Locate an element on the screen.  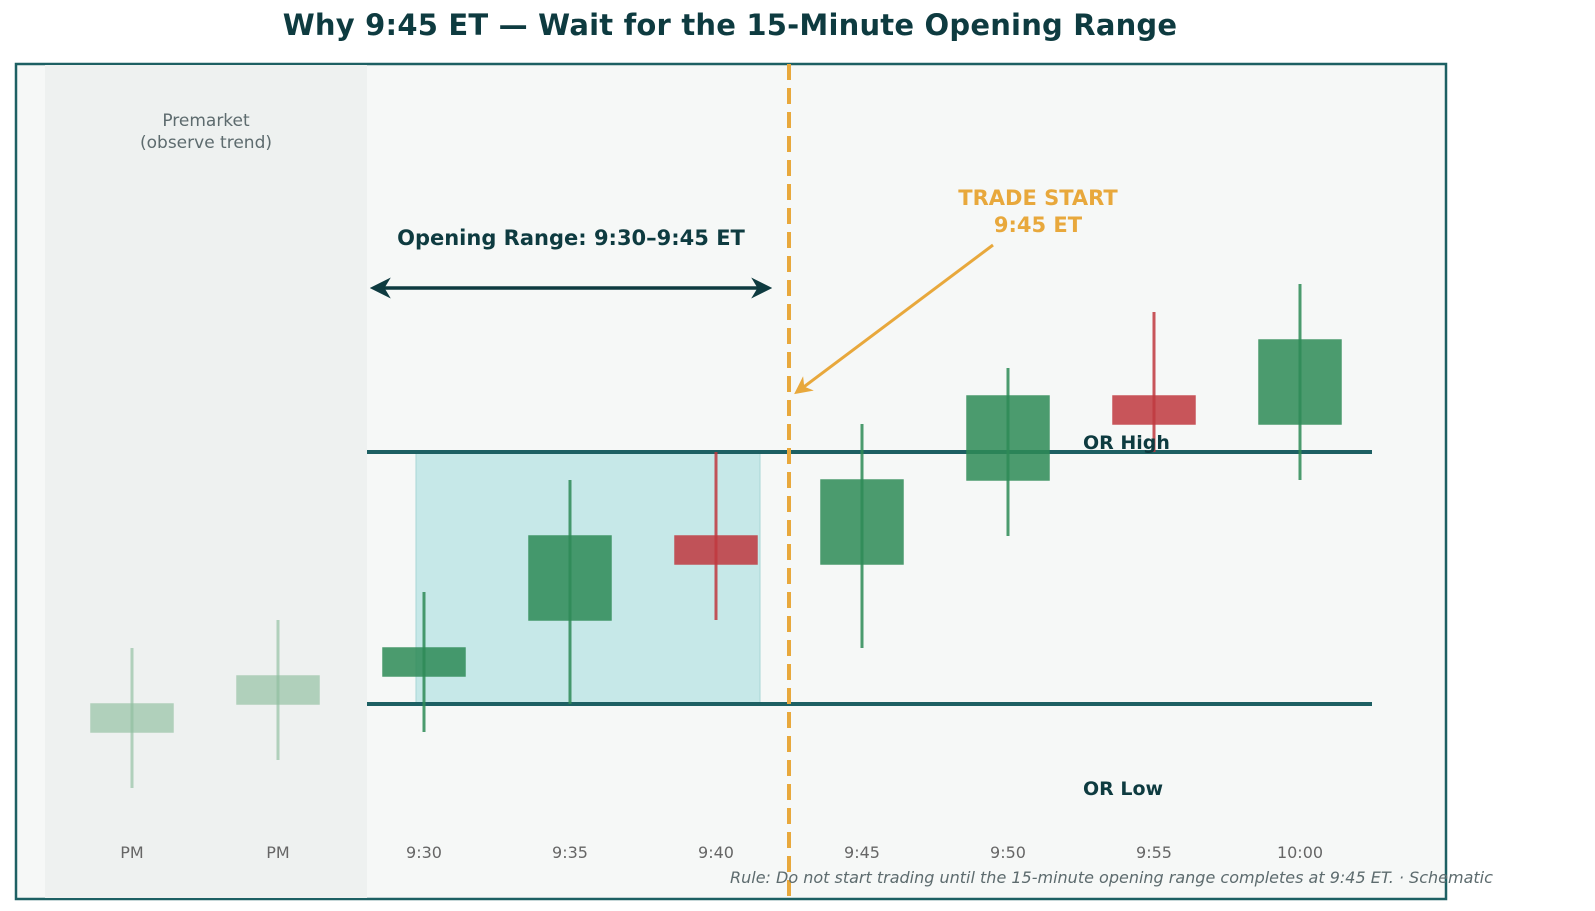
or-low-label: OR Low is located at coordinates (1123, 789).